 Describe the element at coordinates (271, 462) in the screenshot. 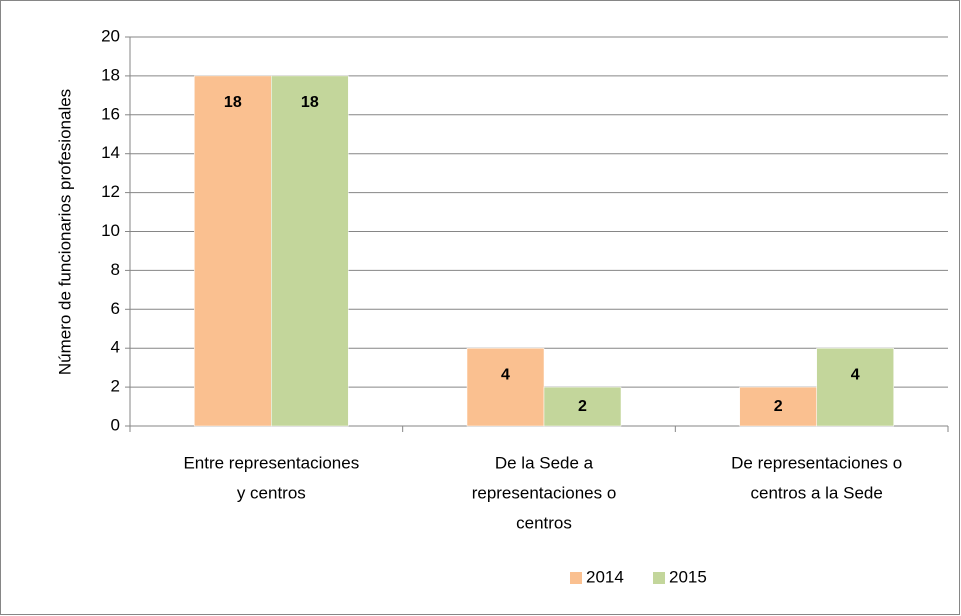

I see `x-tick-label: Entre representaciones` at that location.